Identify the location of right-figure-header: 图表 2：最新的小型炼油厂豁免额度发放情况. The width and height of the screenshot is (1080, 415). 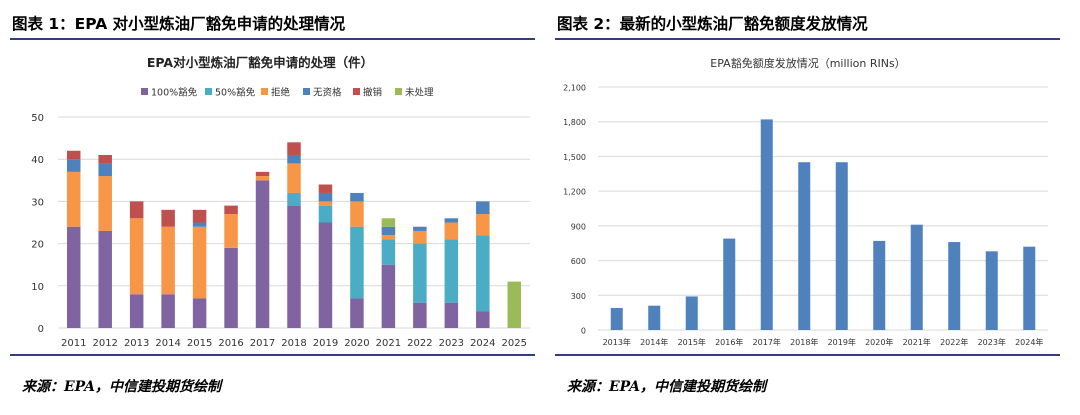
(807, 20).